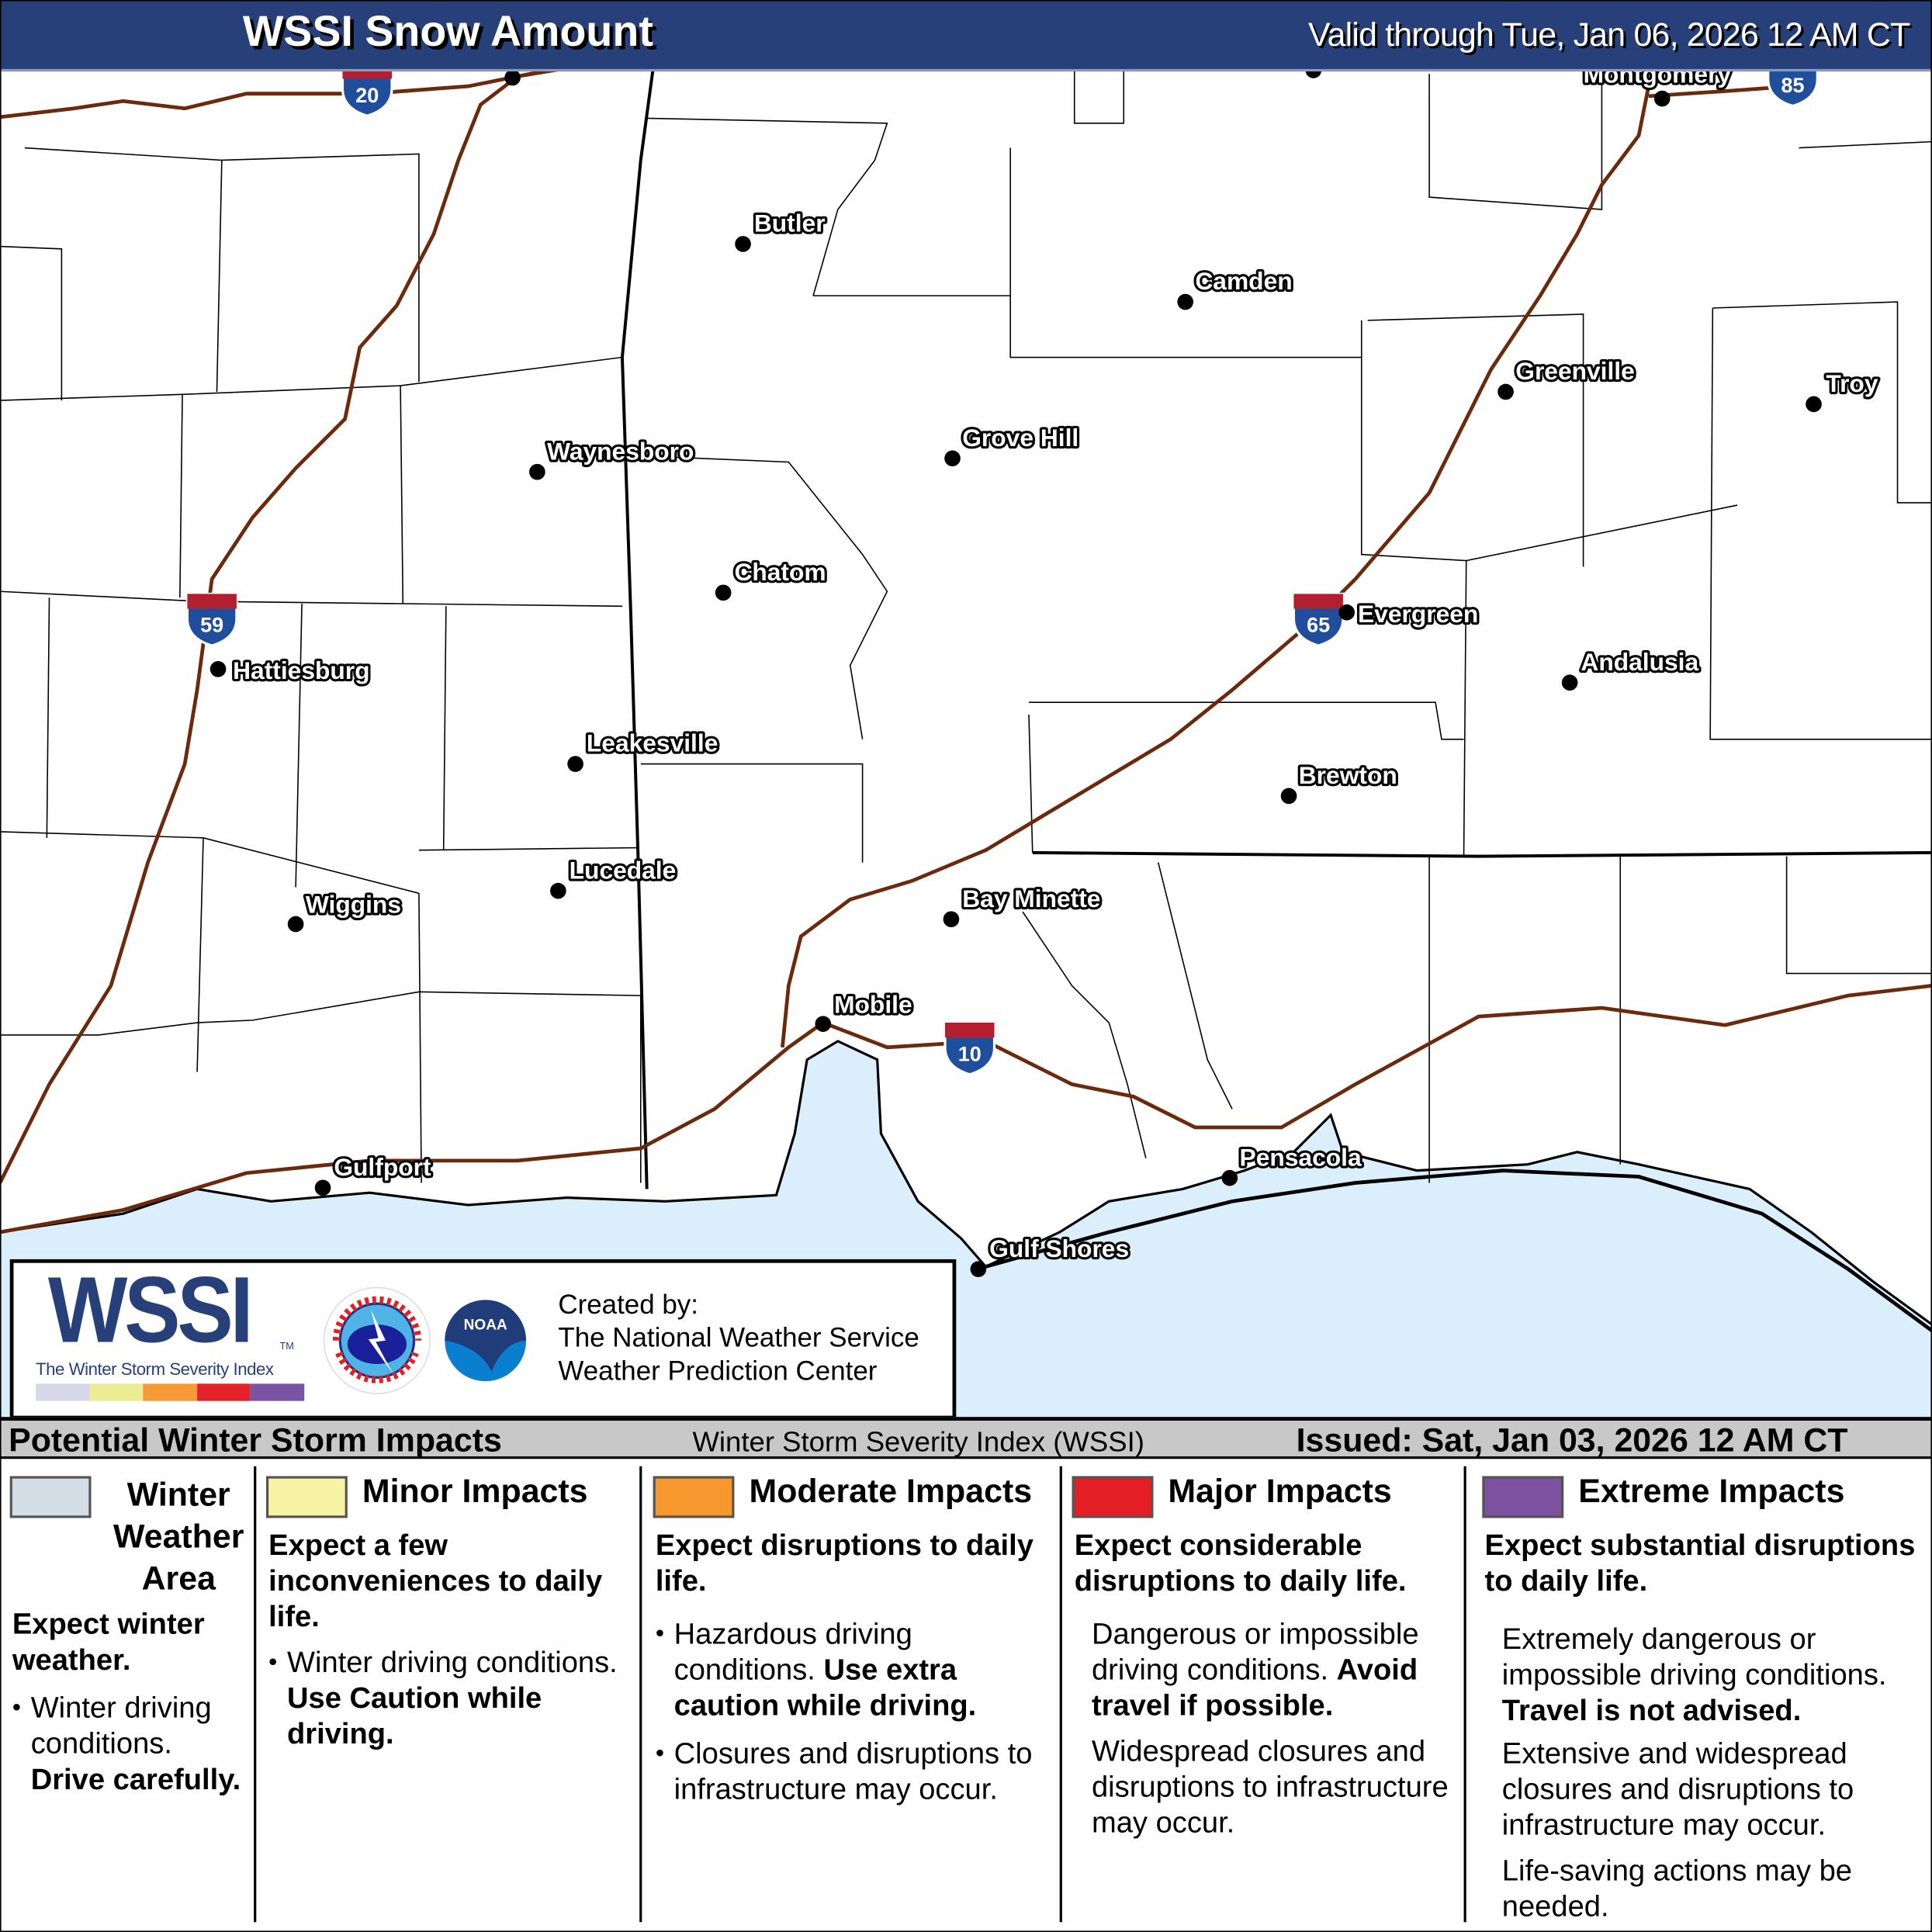 Image resolution: width=1932 pixels, height=1932 pixels. I want to click on valid-time: Valid through Tue, Jan 06, 2026 12 AM CT, so click(1608, 35).